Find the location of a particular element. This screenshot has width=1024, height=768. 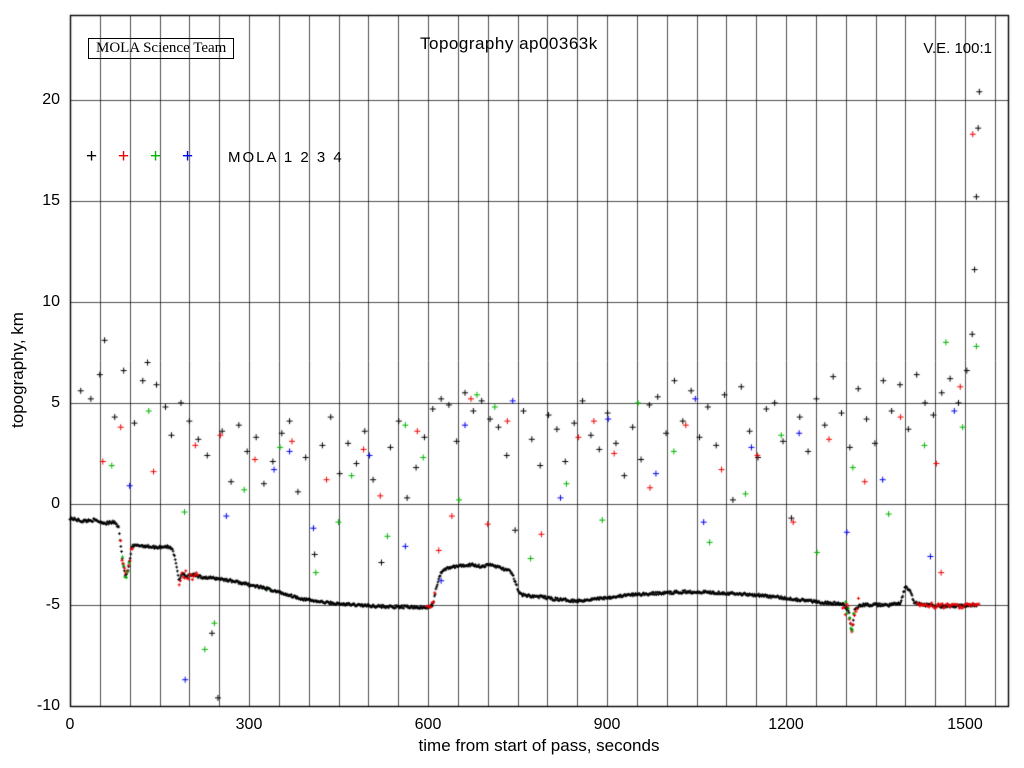

y-tick-label: 5 is located at coordinates (55, 402).